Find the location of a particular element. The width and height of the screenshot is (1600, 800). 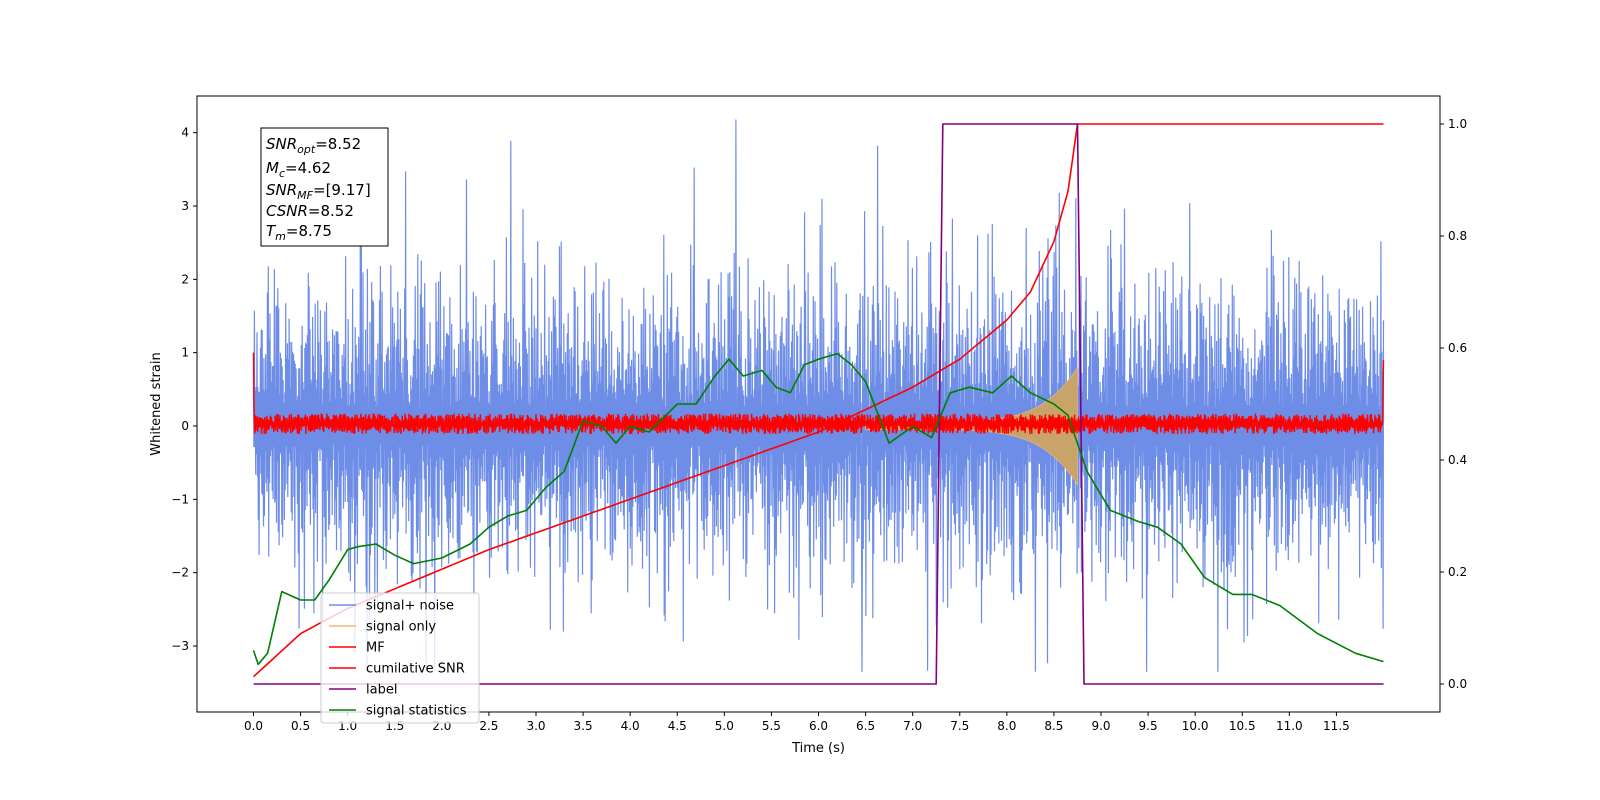

svg-text: CSNR=8.52 is located at coordinates (310, 211).